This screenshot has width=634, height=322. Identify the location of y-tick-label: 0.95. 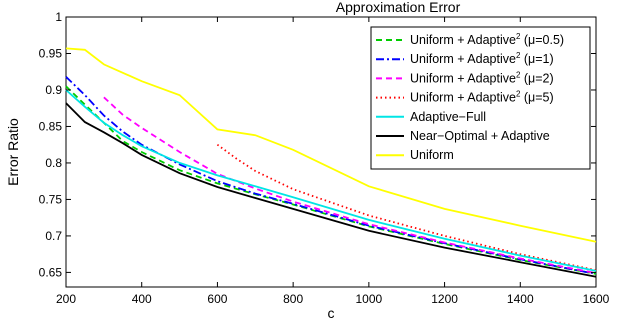
(51, 53).